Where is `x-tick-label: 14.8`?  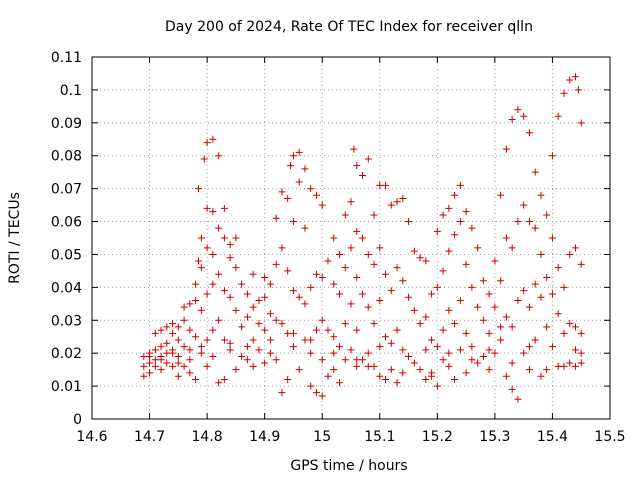
x-tick-label: 14.8 is located at coordinates (207, 437).